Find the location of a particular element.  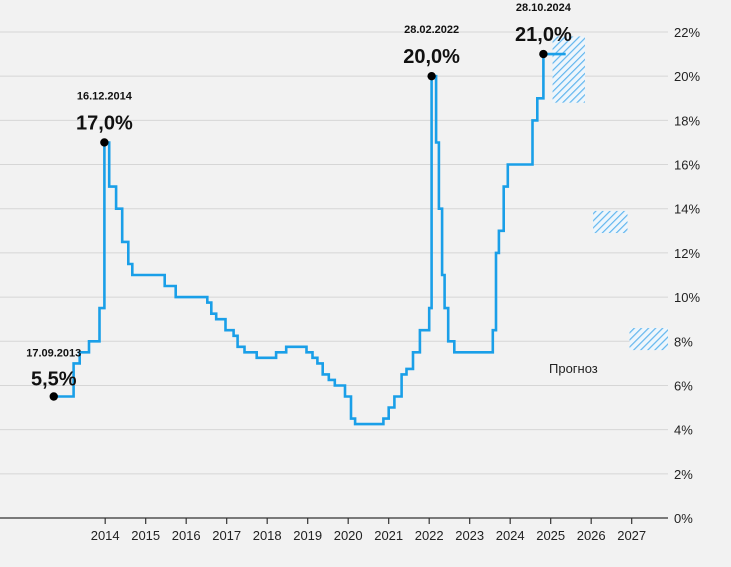

annotation-date: 28.10.2024 is located at coordinates (544, 8).